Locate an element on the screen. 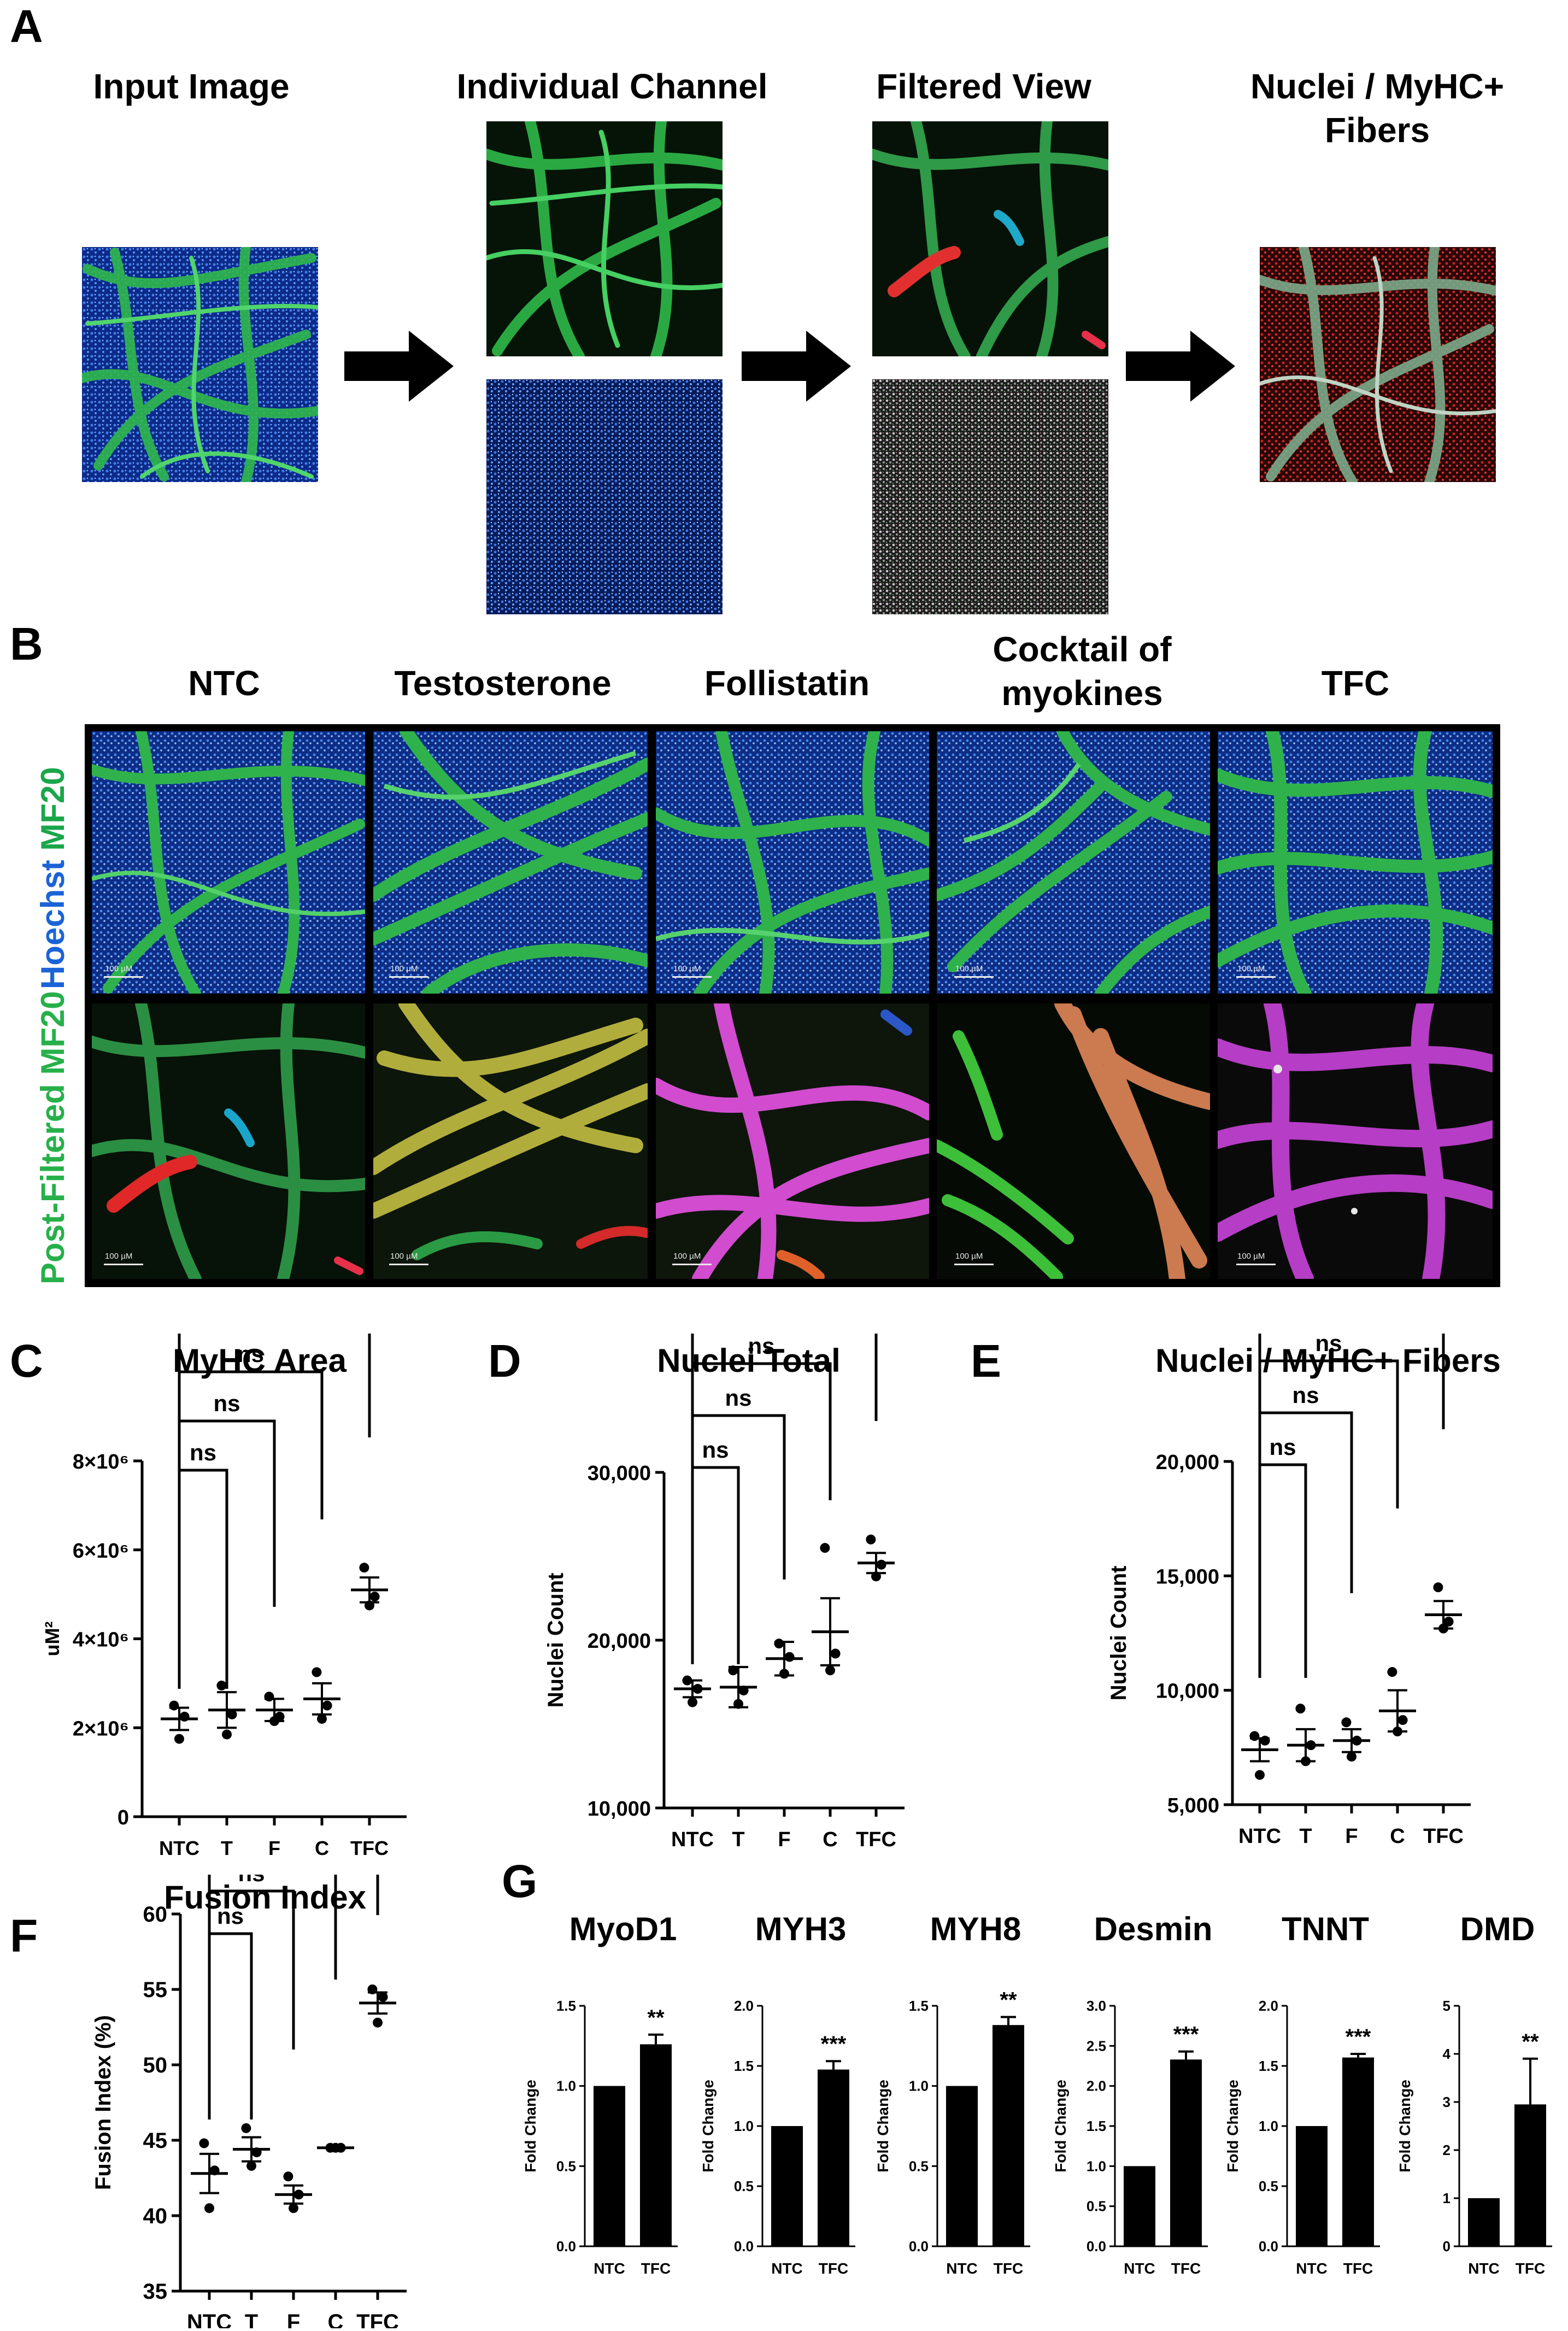  y-tick-label: 0 is located at coordinates (123, 1817).